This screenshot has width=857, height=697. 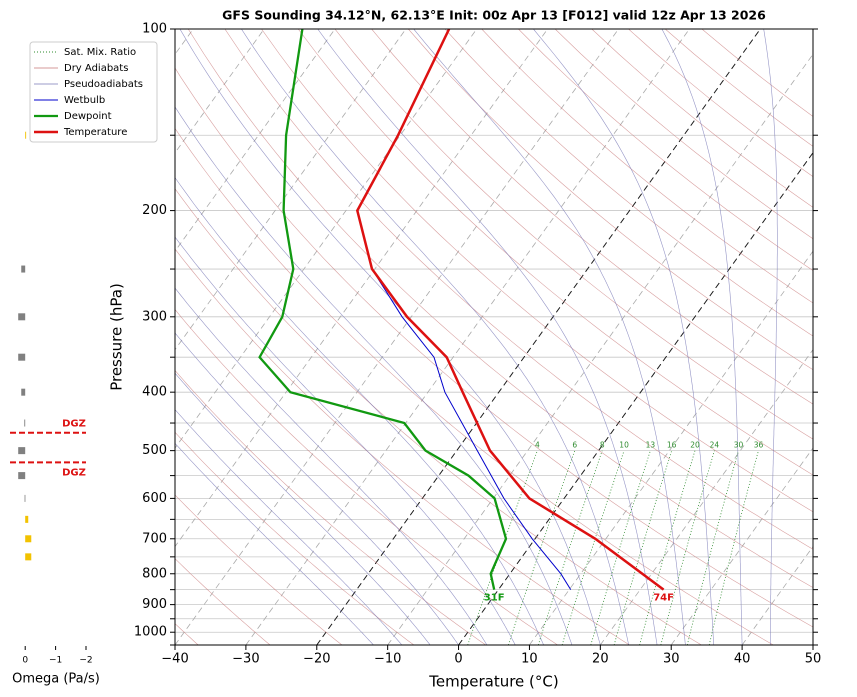 I want to click on legend-label: Dewpoint, so click(x=88, y=116).